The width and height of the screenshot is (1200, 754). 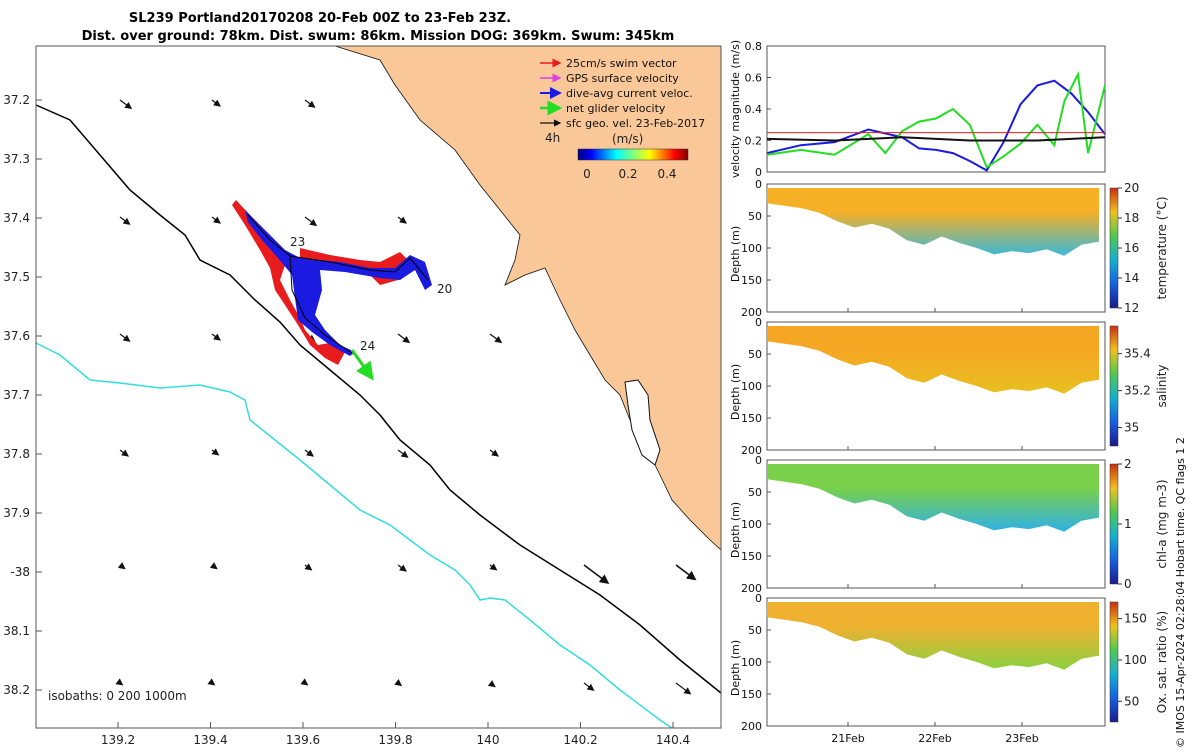 I want to click on time-tick-label: 23Feb, so click(x=1021, y=738).